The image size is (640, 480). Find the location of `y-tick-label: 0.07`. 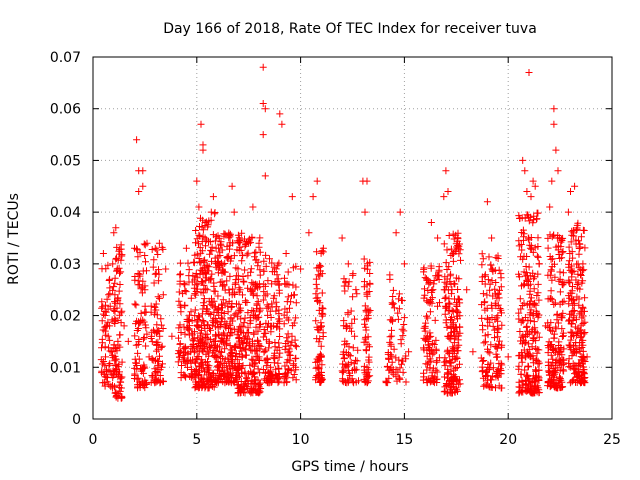

y-tick-label: 0.07 is located at coordinates (65, 58).